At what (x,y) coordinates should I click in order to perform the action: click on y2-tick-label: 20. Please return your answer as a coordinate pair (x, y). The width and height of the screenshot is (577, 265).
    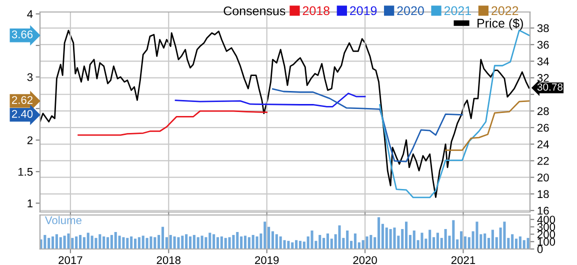
    Looking at the image, I should click on (543, 178).